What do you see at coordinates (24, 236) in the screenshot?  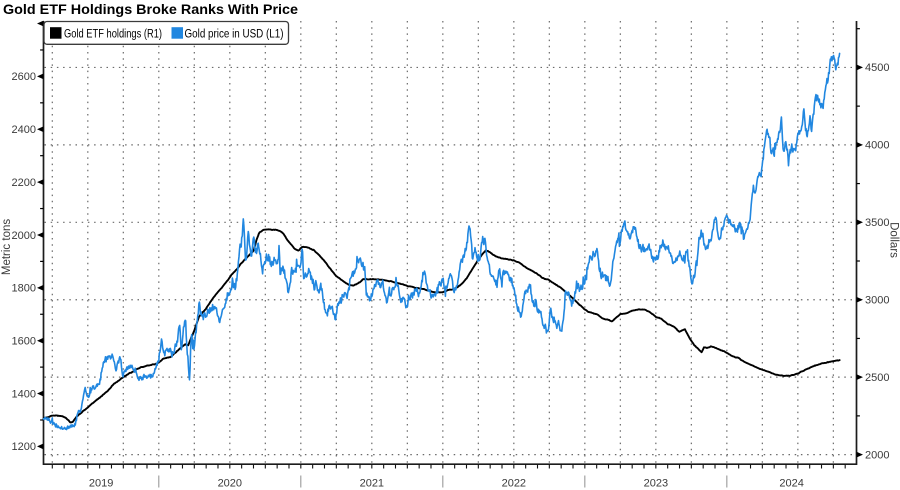 I see `left-axis-tick-label: 2000` at bounding box center [24, 236].